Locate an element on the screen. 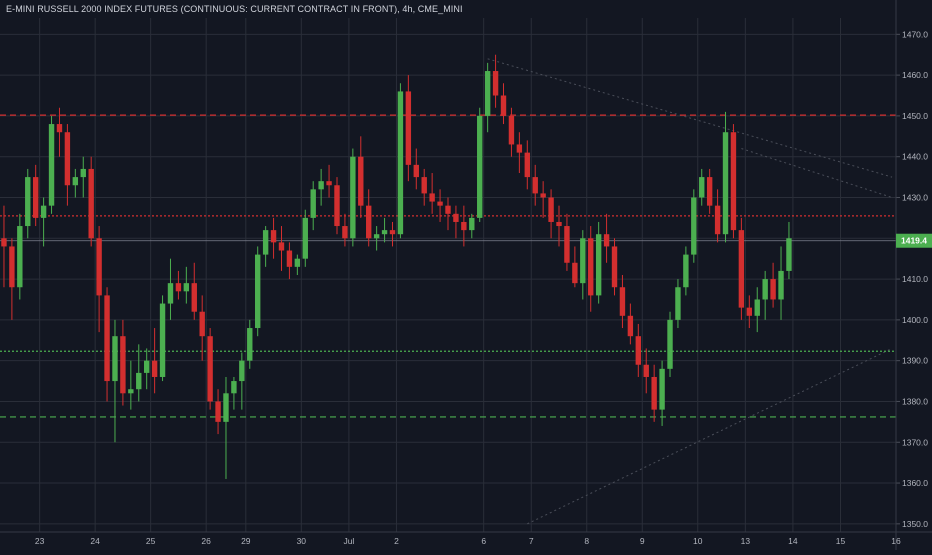 The width and height of the screenshot is (932, 555). x-tick-label: 7 is located at coordinates (531, 541).